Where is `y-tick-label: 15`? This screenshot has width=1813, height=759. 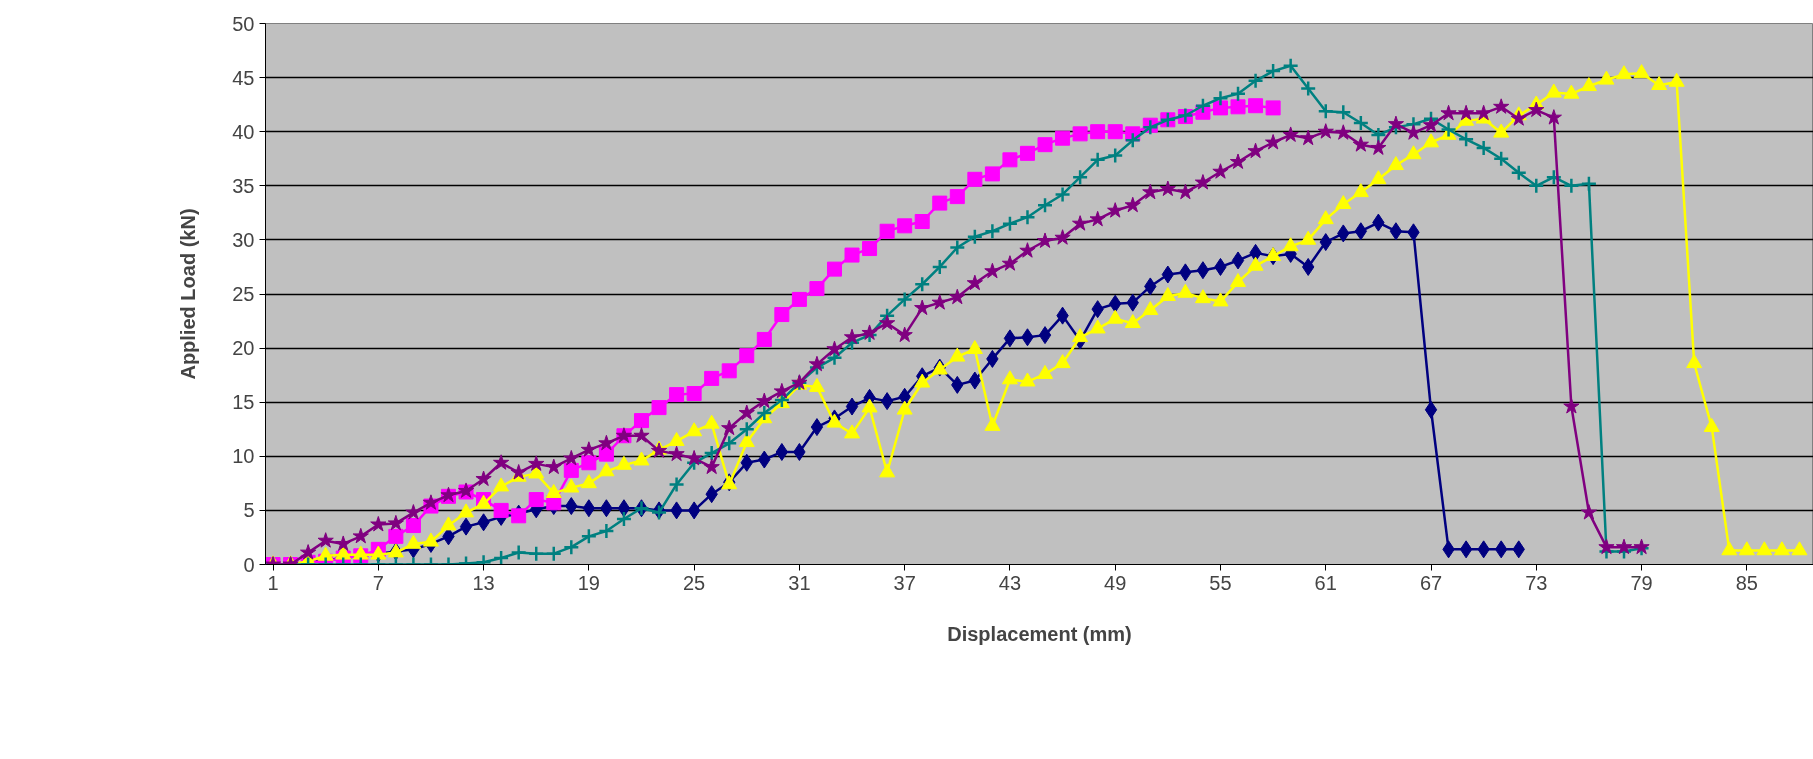 y-tick-label: 15 is located at coordinates (243, 402).